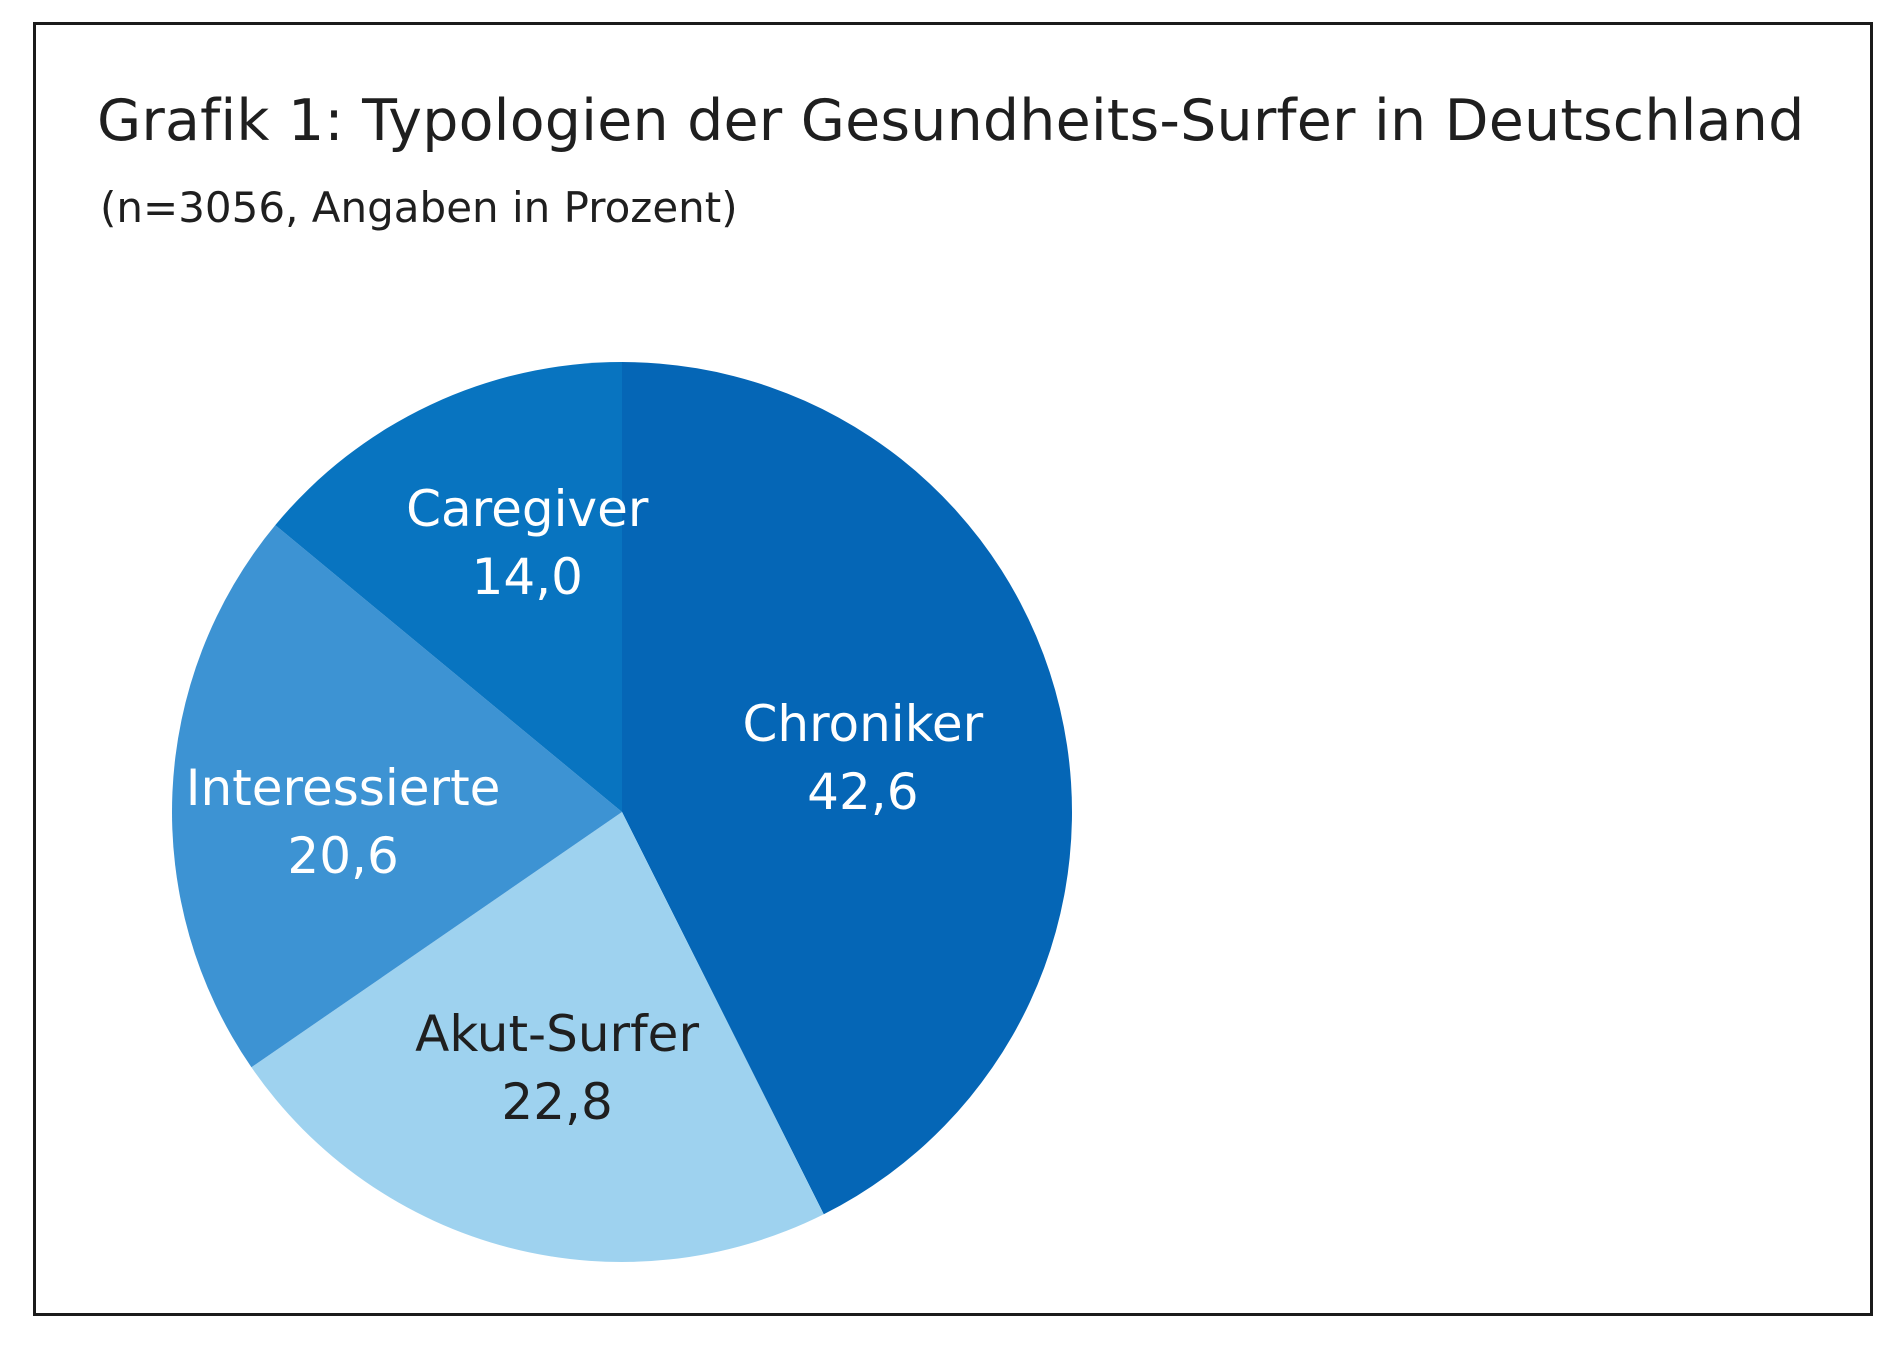  Describe the element at coordinates (342, 856) in the screenshot. I see `slice-value-interessierte: 20,6` at that location.